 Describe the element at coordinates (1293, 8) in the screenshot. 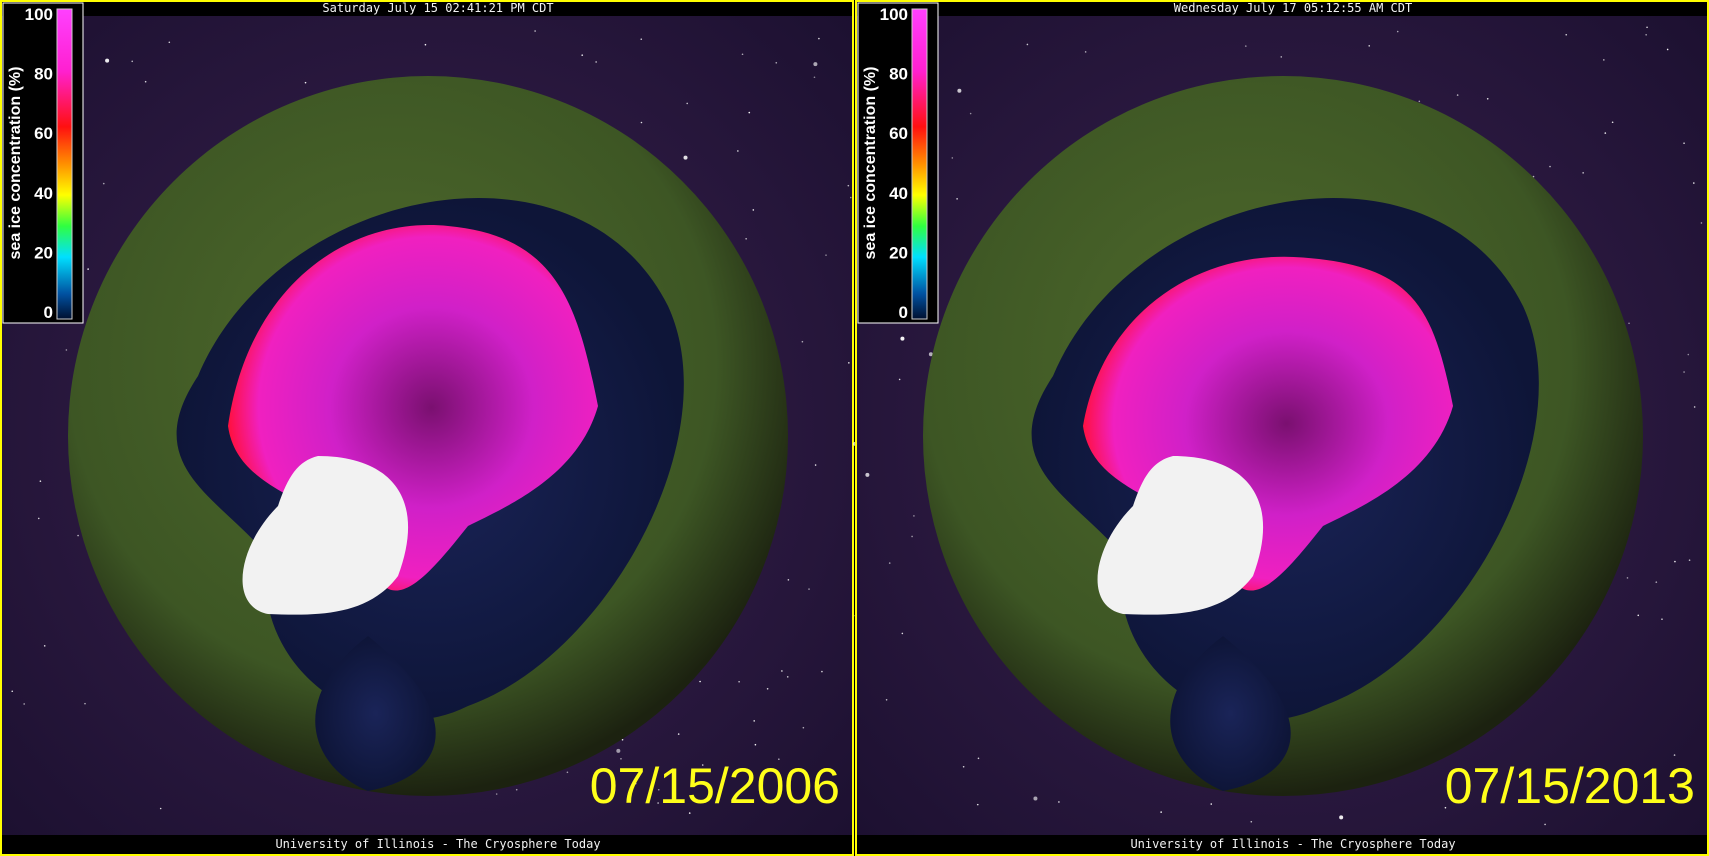

I see `header-timestamp: Wednesday July 17 05:12:55 AM CDT` at that location.